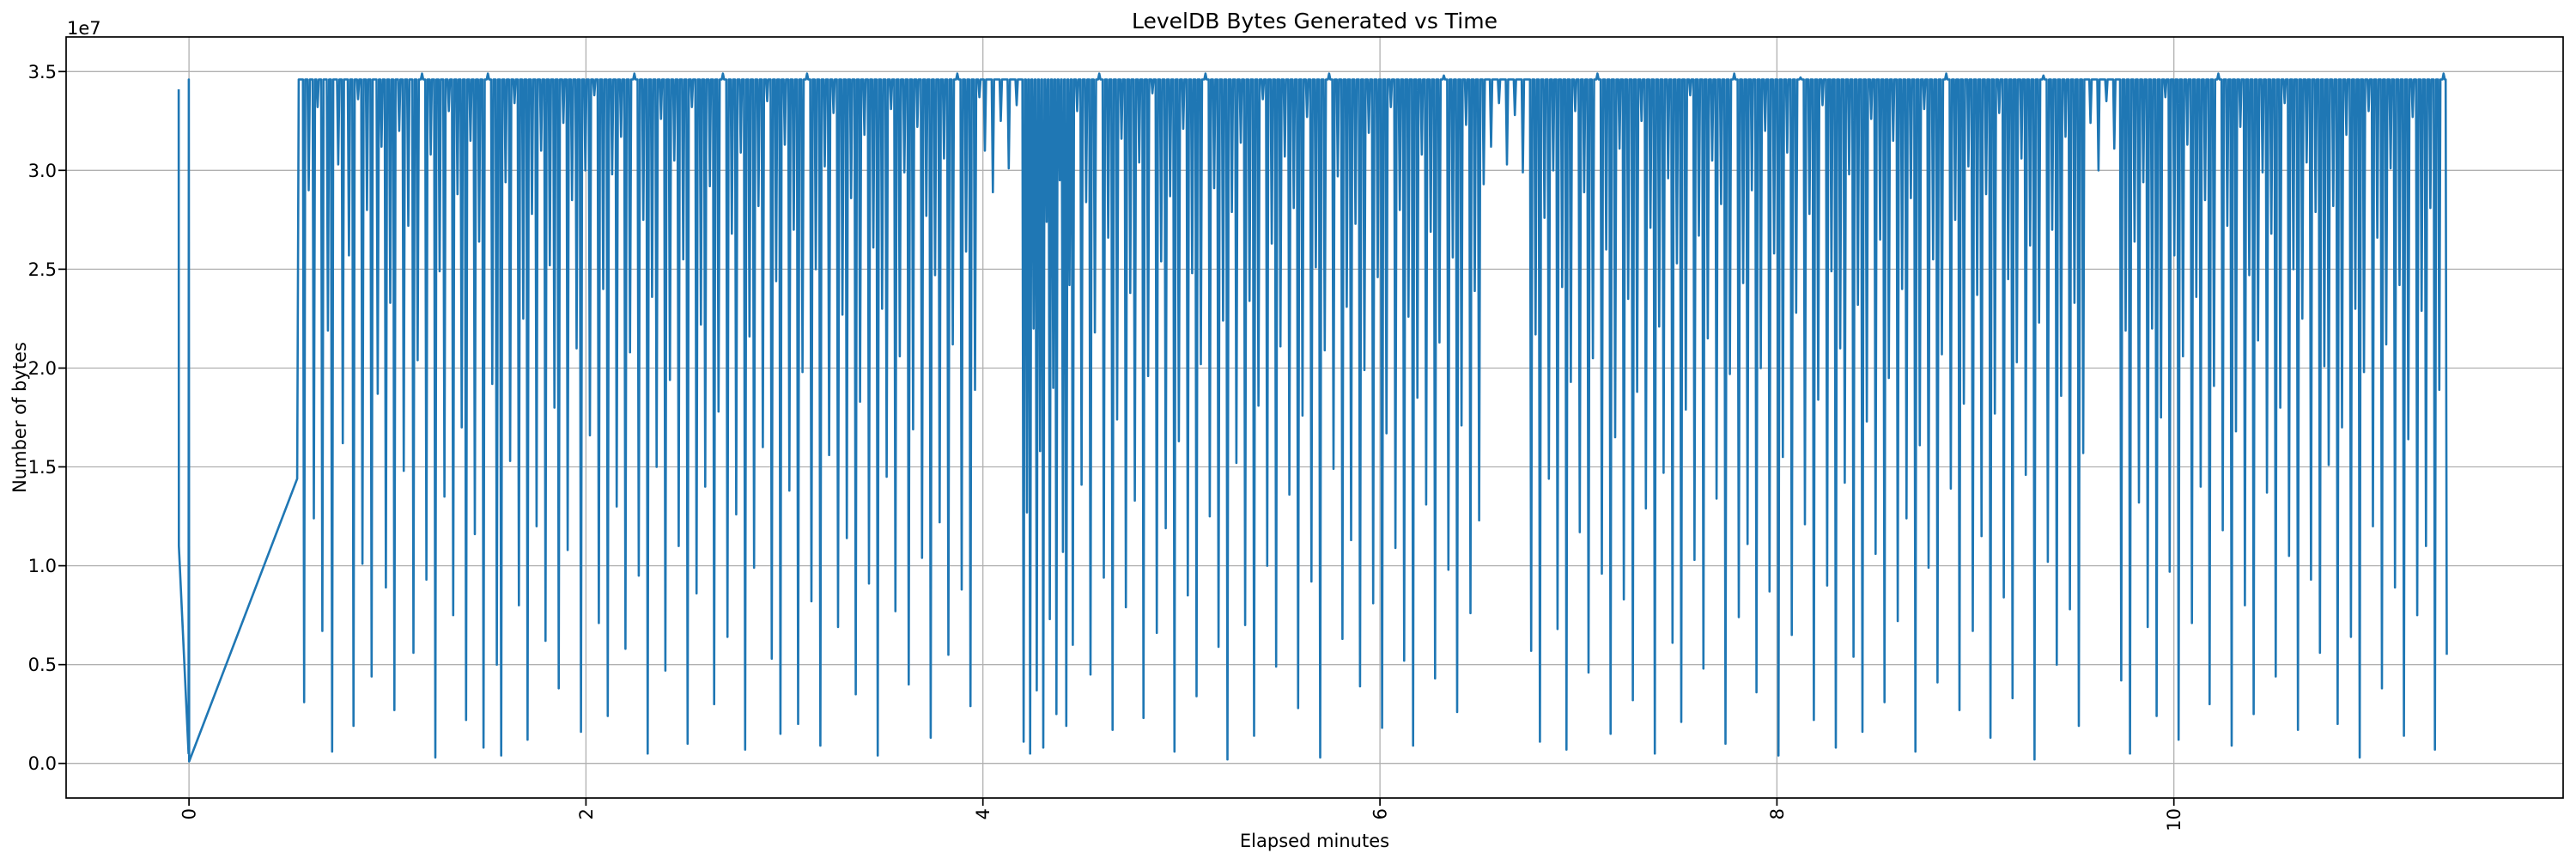  What do you see at coordinates (1314, 841) in the screenshot?
I see `x-axis-label: Elapsed minutes` at bounding box center [1314, 841].